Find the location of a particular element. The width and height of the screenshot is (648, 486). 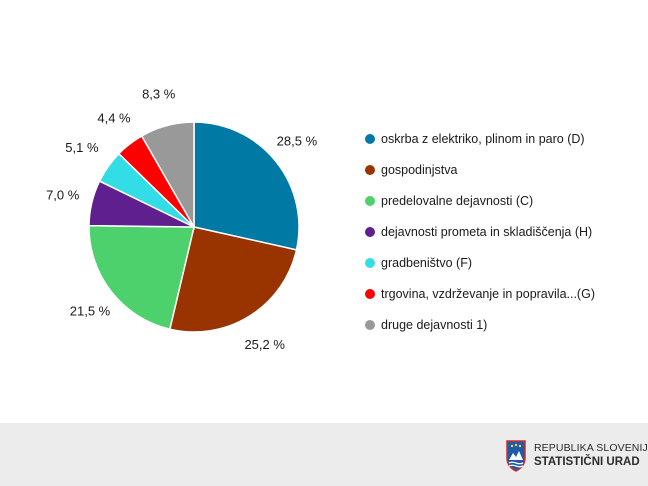

slice-value-label: 25,2 % is located at coordinates (264, 344).